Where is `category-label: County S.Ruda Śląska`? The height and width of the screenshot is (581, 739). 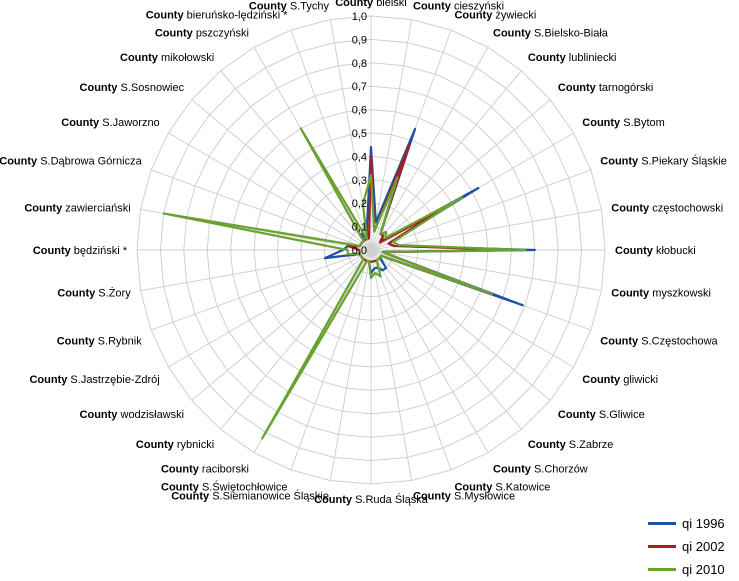 category-label: County S.Ruda Śląska is located at coordinates (371, 499).